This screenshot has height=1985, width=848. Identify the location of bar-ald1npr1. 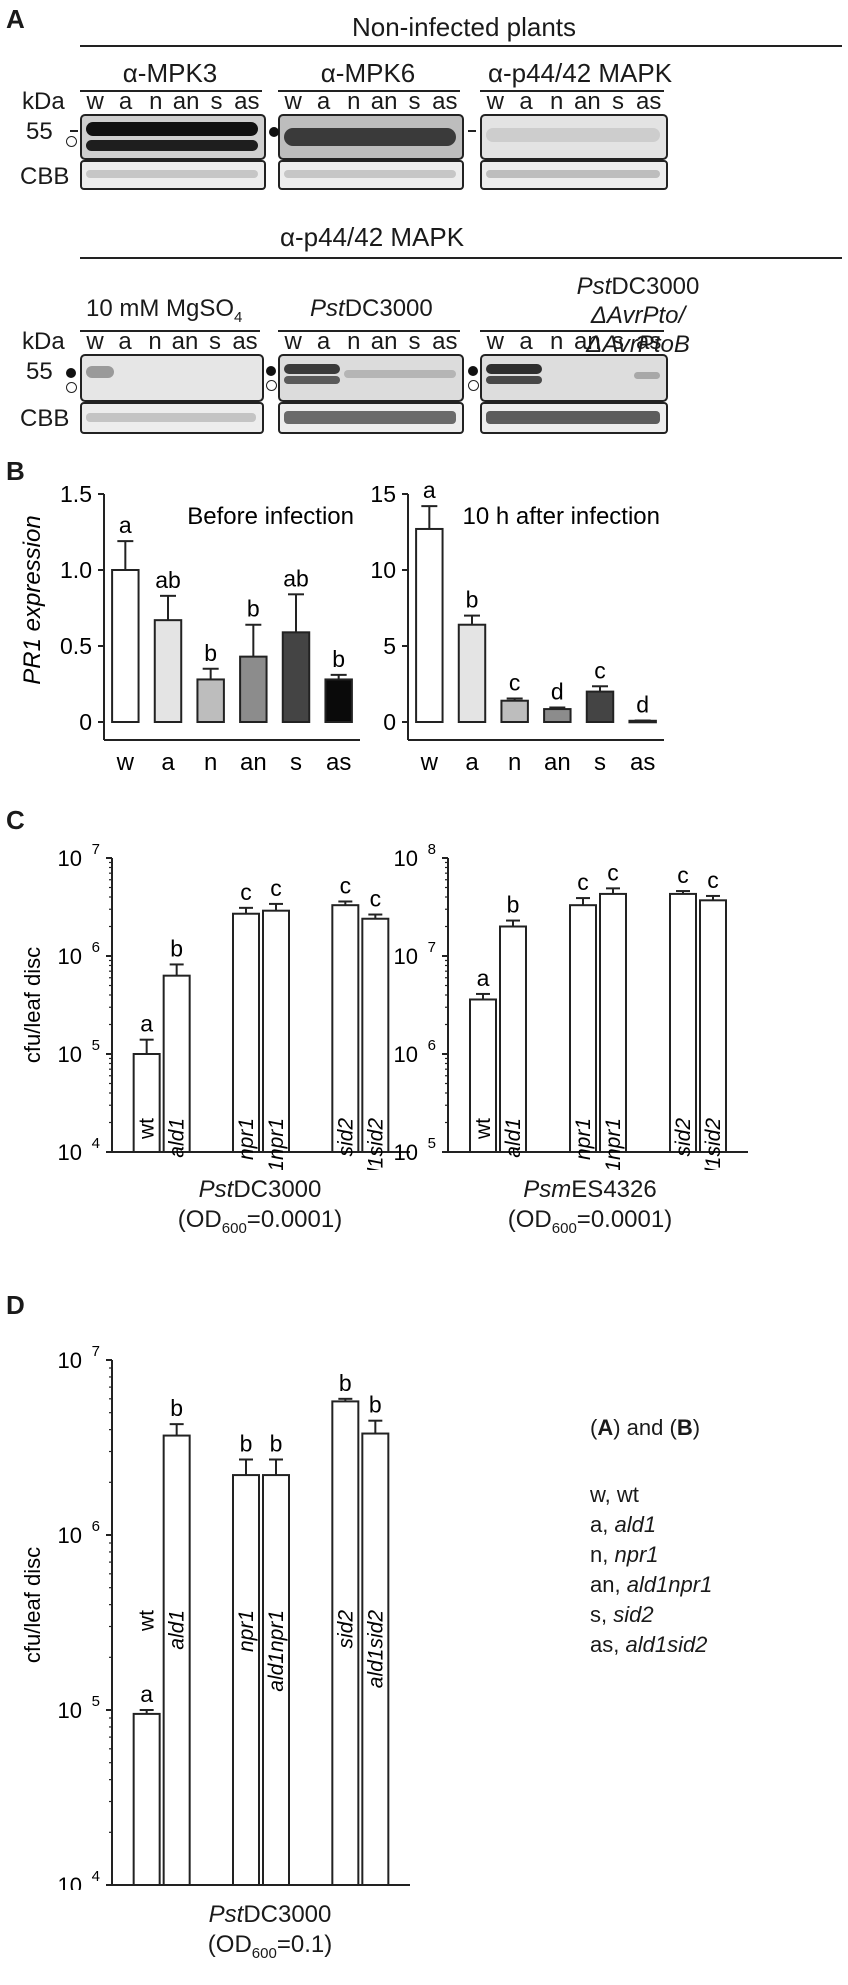
(276, 1680).